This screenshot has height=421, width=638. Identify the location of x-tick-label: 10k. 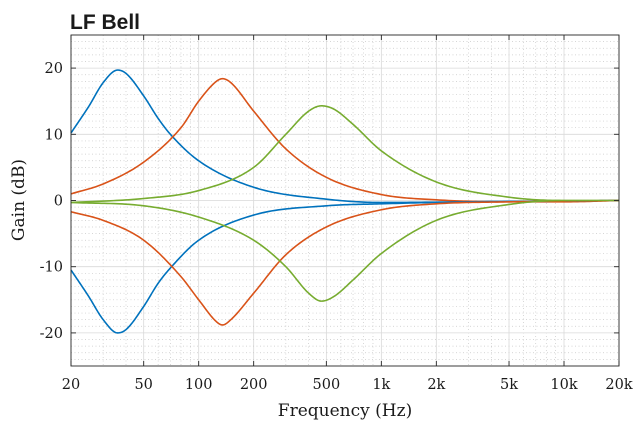
(563, 385).